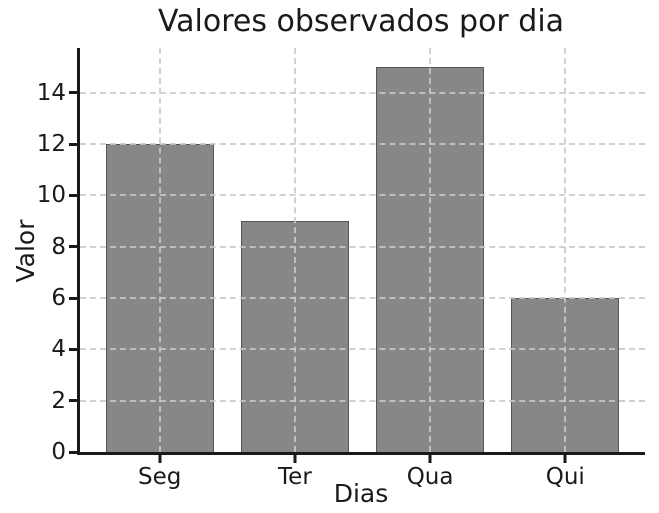  What do you see at coordinates (565, 477) in the screenshot?
I see `x-tick-label: Qui` at bounding box center [565, 477].